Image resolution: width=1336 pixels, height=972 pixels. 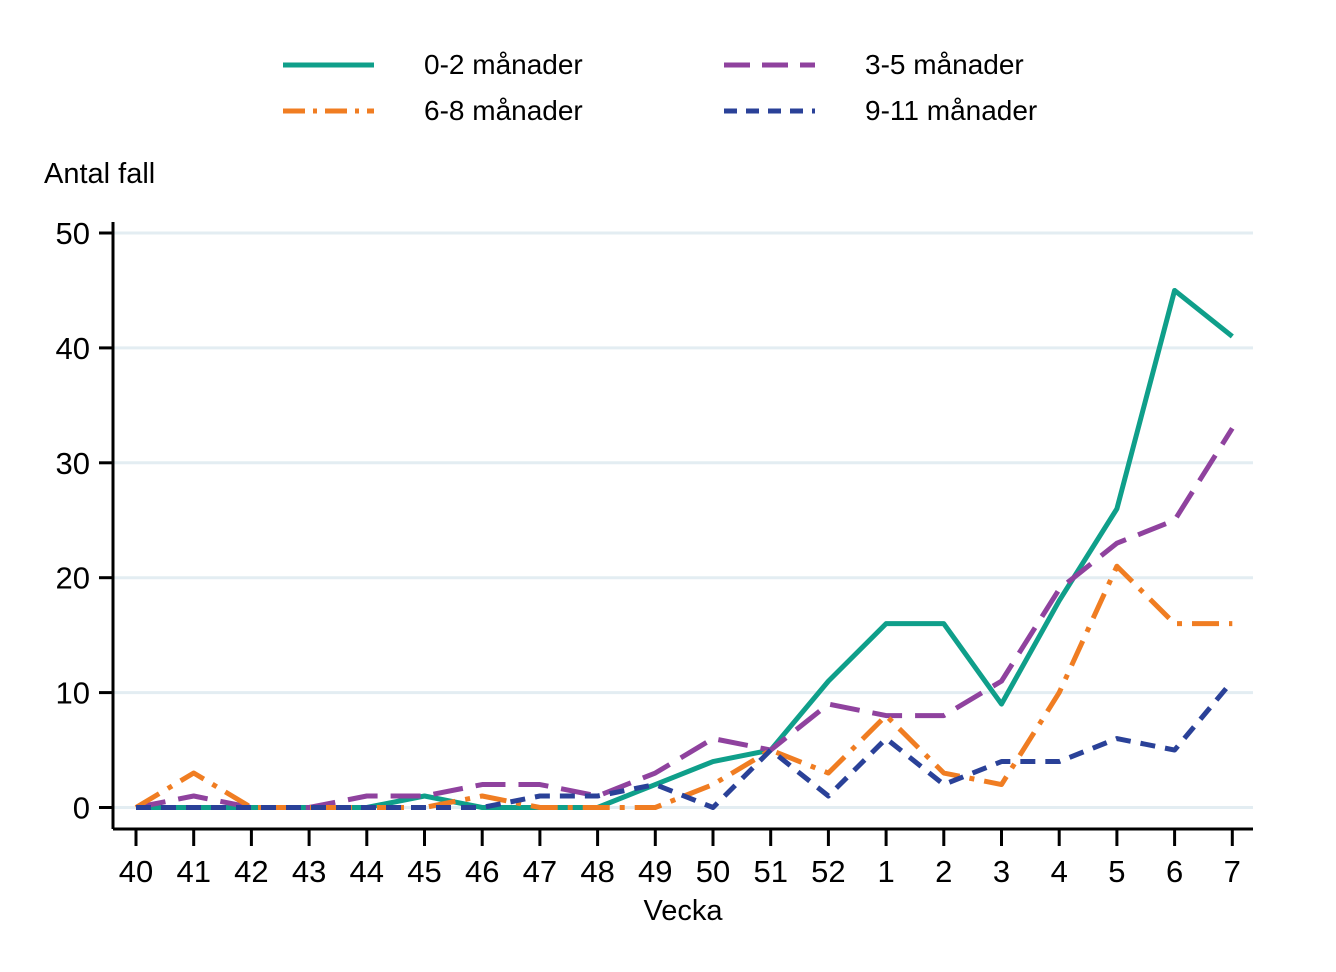 I want to click on x-tick-label: 51, so click(x=770, y=871).